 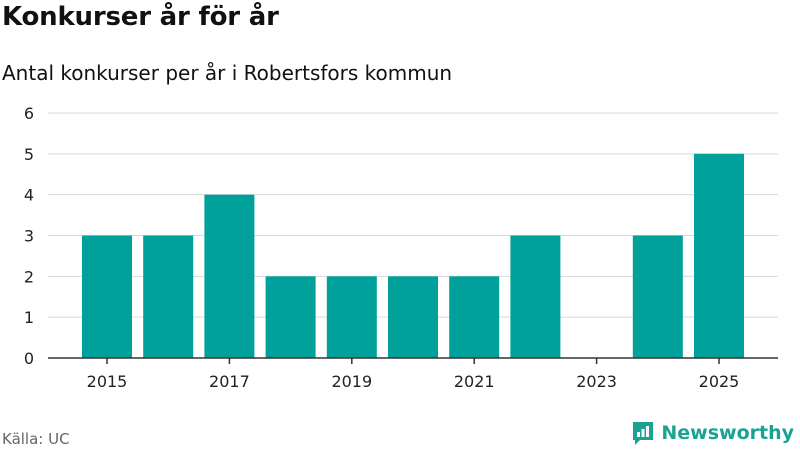 I want to click on y-axis-labels: 0 1 2 3 4 5 6, so click(x=29, y=236).